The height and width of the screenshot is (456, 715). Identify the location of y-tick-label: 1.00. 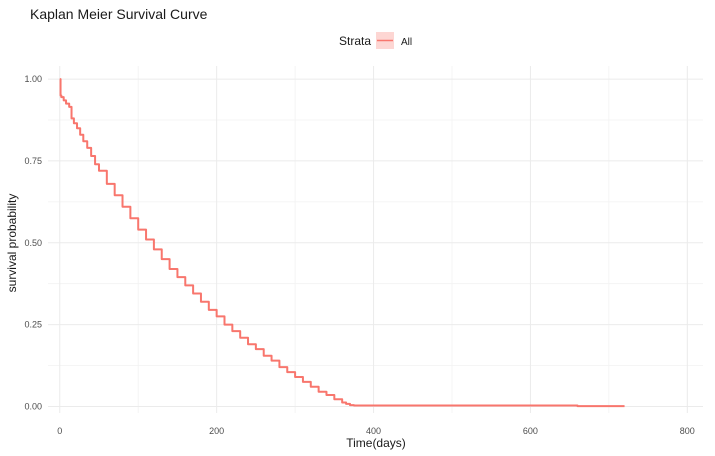
(33, 79).